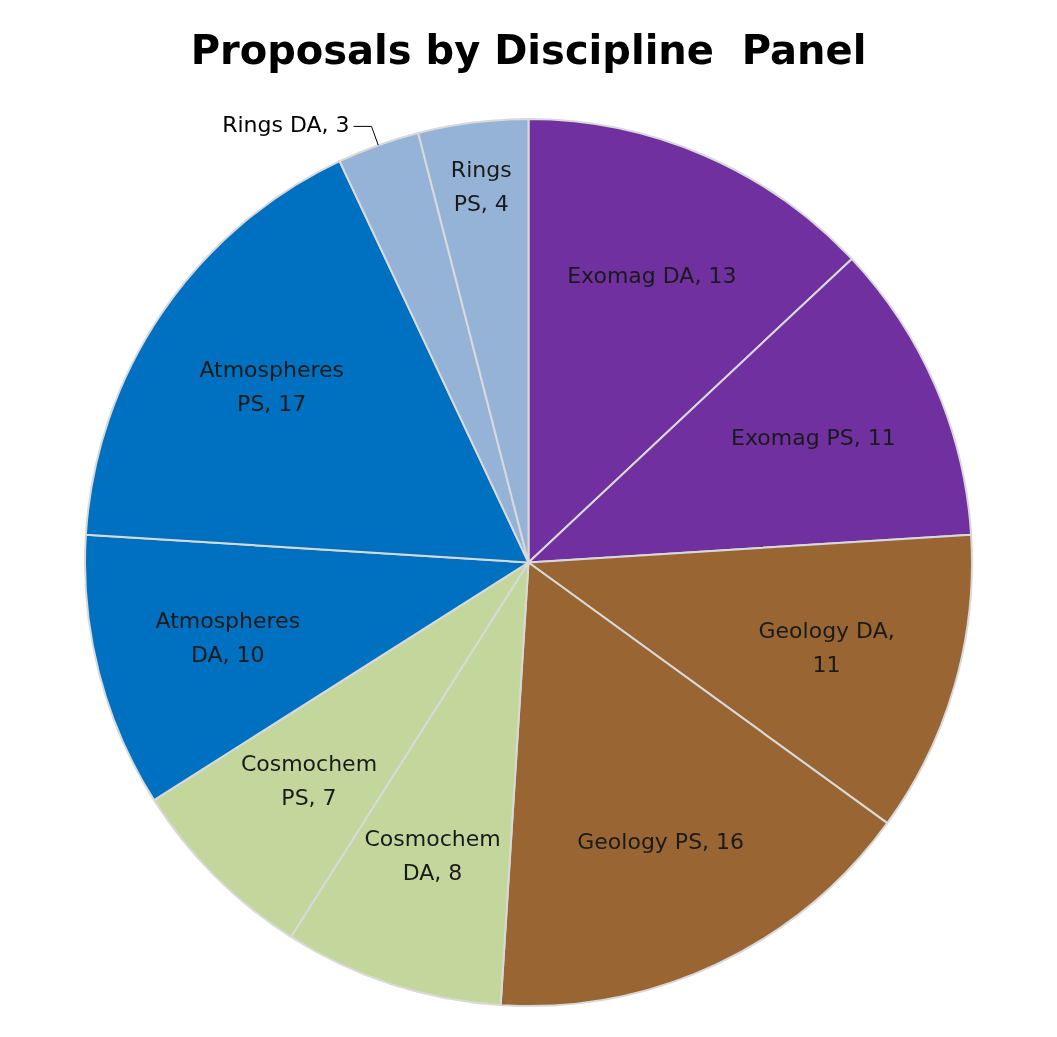  What do you see at coordinates (813, 437) in the screenshot?
I see `slice-label: Exomag PS, 11` at bounding box center [813, 437].